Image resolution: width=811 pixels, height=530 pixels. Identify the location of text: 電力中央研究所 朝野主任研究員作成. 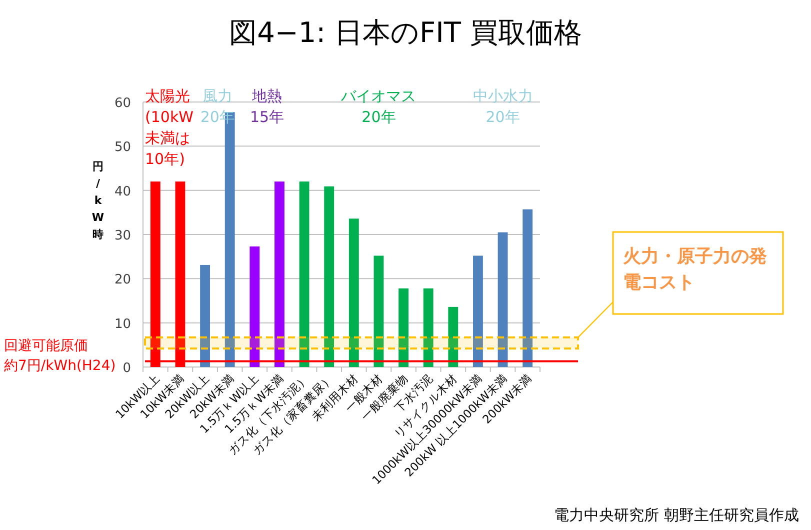
(676, 515).